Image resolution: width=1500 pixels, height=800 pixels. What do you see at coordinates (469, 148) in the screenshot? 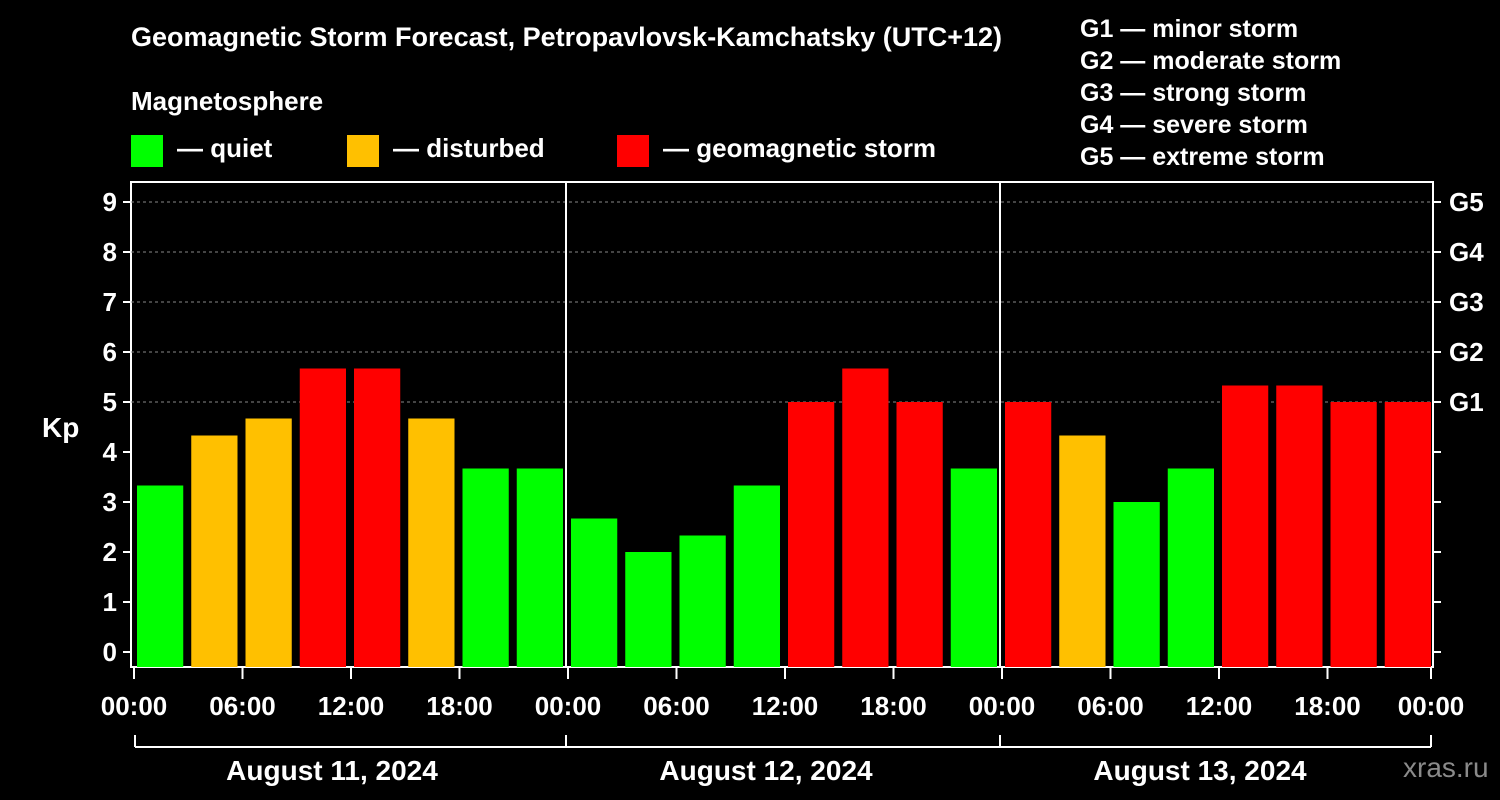
I see `legend-label-disturbed: — disturbed` at bounding box center [469, 148].